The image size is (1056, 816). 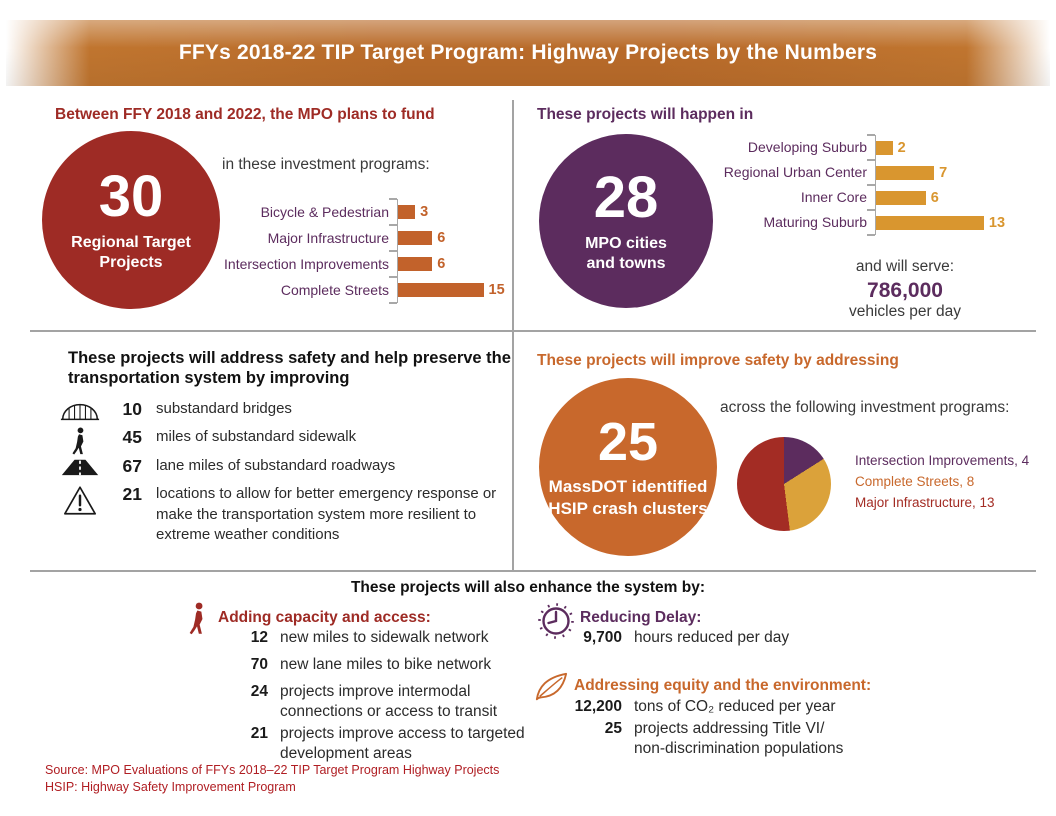 I want to click on bar-area: 3 6 6 15, so click(x=446, y=251).